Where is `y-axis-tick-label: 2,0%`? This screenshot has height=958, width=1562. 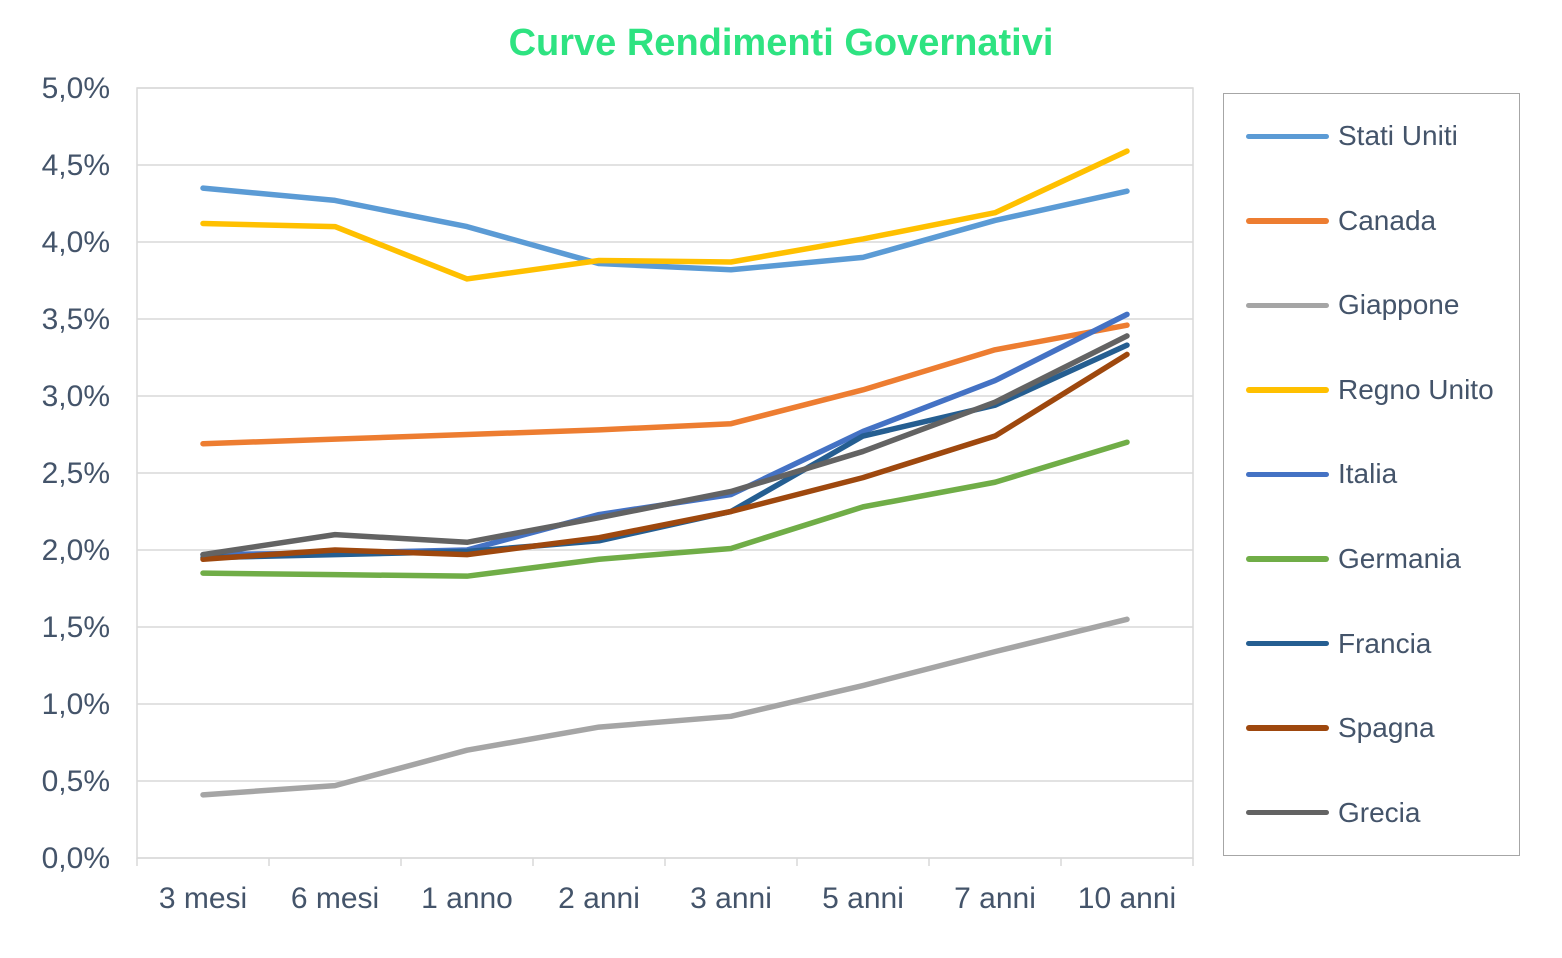 y-axis-tick-label: 2,0% is located at coordinates (76, 550).